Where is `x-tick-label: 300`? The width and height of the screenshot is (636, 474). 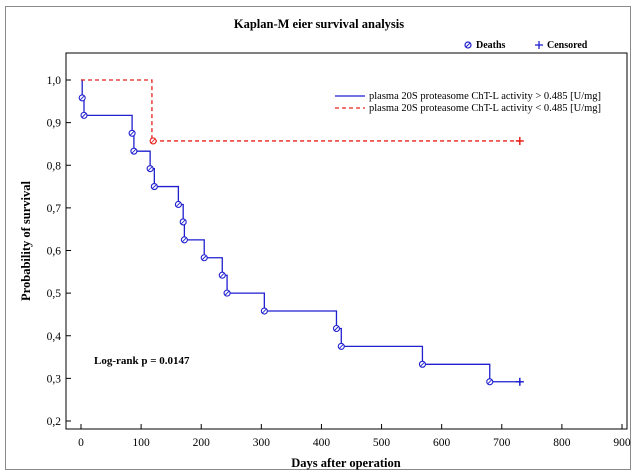 x-tick-label: 300 is located at coordinates (262, 443).